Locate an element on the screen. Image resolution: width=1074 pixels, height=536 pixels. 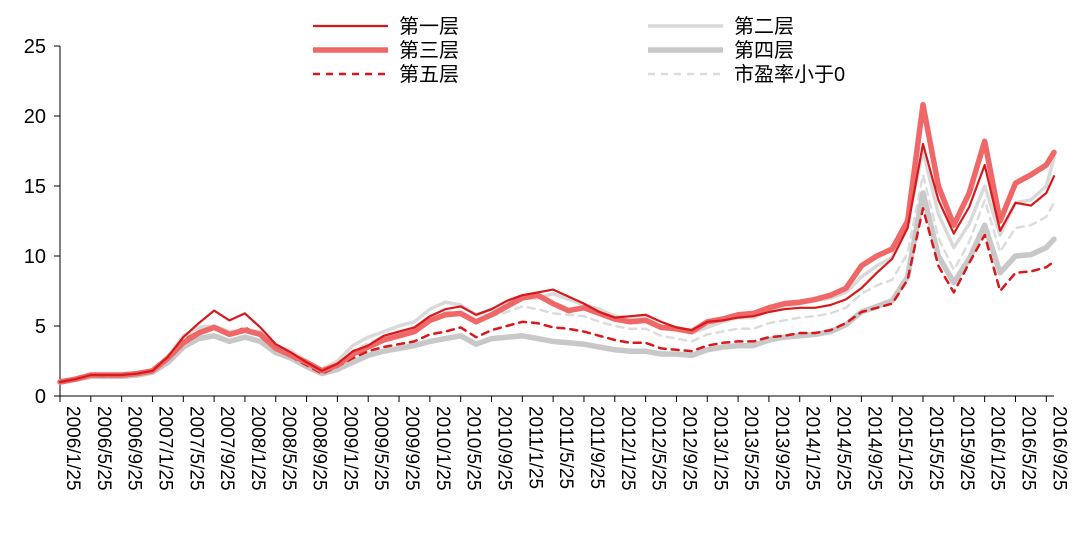
x-tick-label: 2007/9/25 is located at coordinates (226, 448).